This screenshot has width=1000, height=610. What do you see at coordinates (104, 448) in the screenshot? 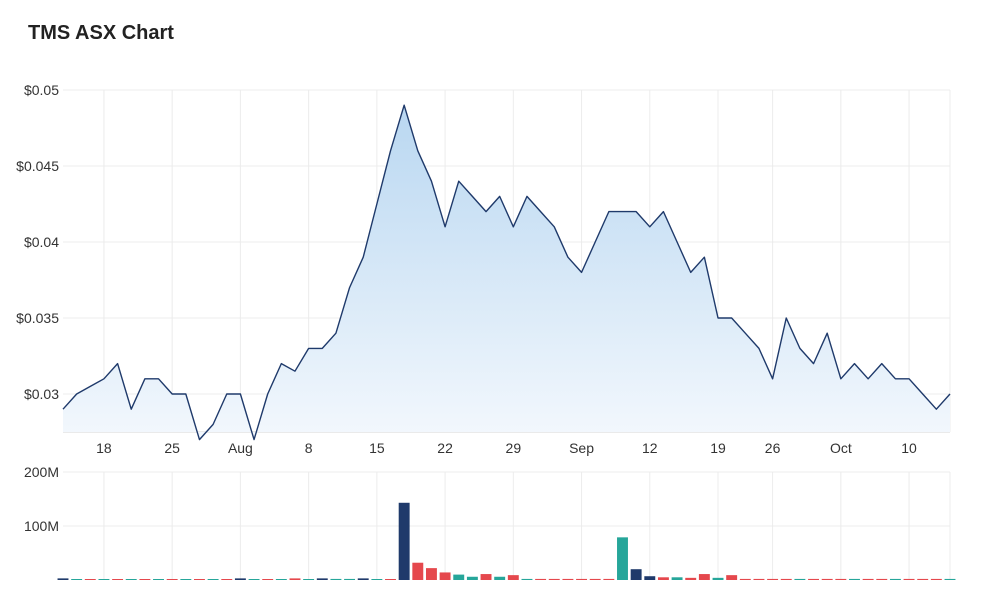
I see `x-tick-label: 18` at bounding box center [104, 448].